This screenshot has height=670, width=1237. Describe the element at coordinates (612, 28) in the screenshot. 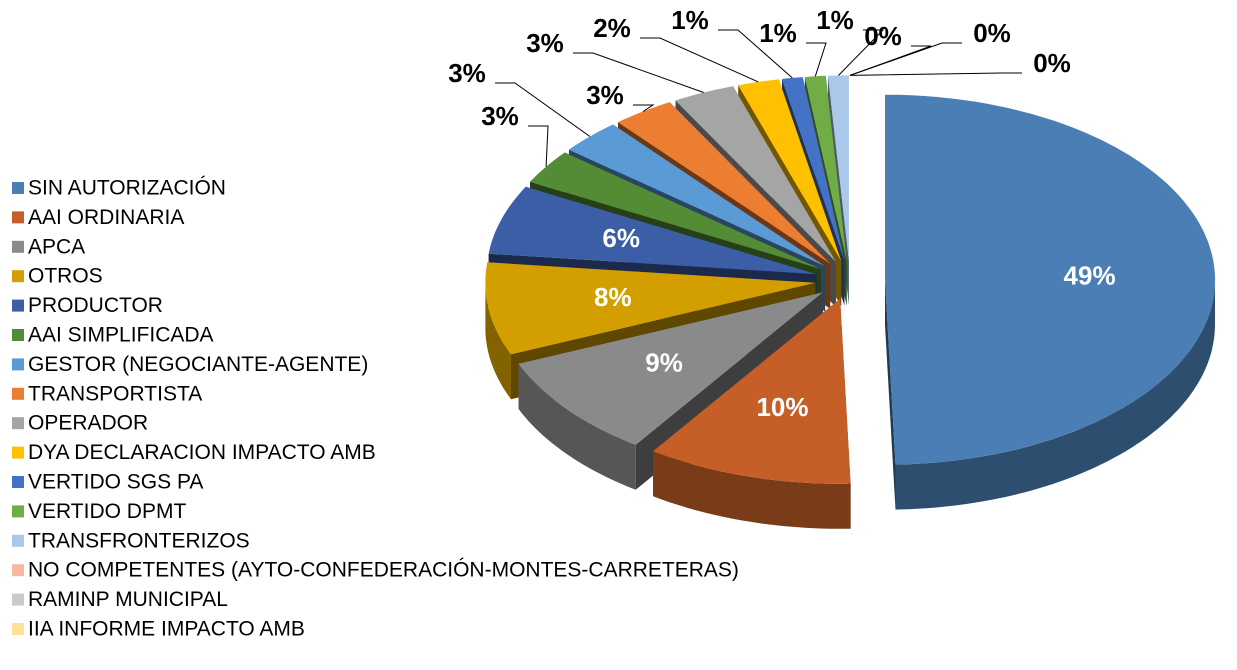

I see `data-label: 2%` at that location.